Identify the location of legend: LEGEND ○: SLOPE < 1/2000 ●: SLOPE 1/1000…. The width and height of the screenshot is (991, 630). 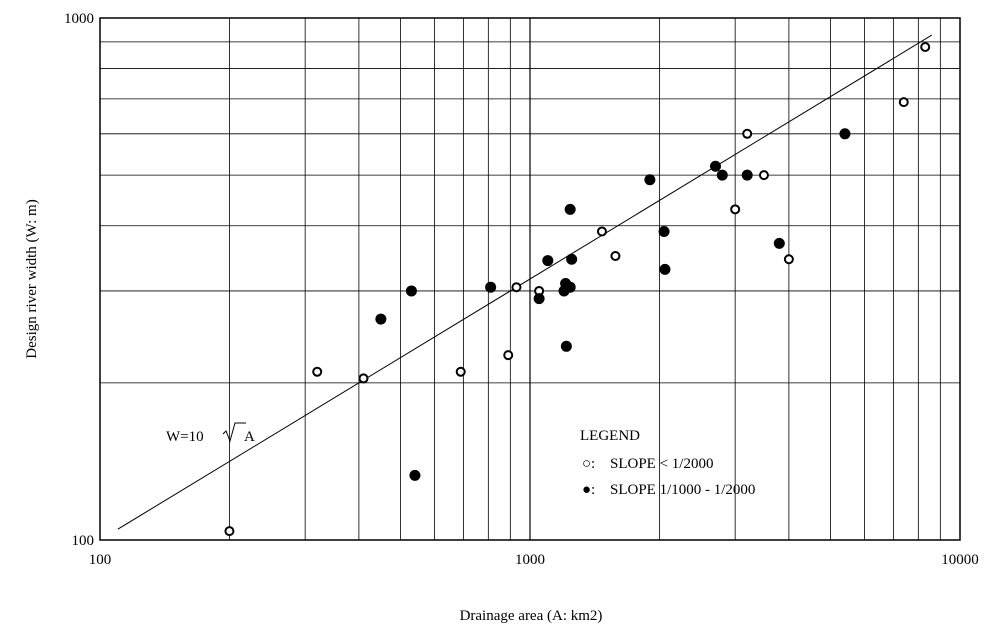
(667, 463).